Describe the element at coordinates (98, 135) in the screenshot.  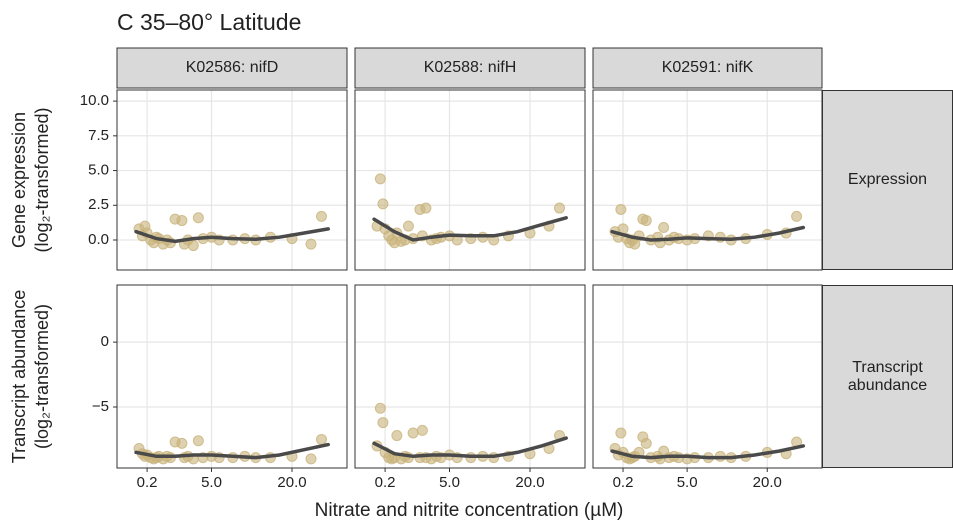
I see `y-tick-label: 7.5` at that location.